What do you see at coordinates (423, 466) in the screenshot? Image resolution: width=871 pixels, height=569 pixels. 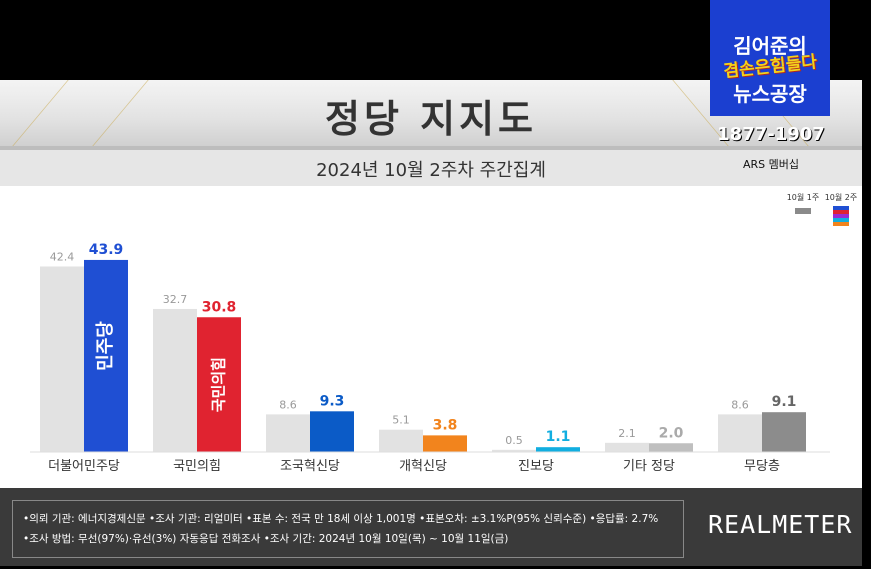 I see `tick-label-3: 개혁신당` at bounding box center [423, 466].